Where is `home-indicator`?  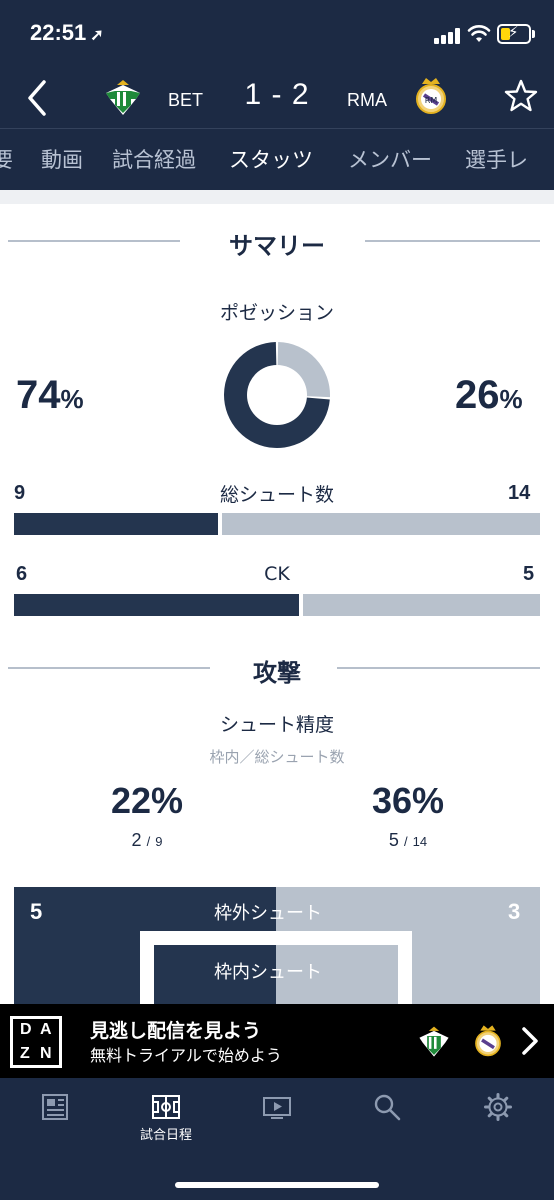
home-indicator is located at coordinates (277, 1185).